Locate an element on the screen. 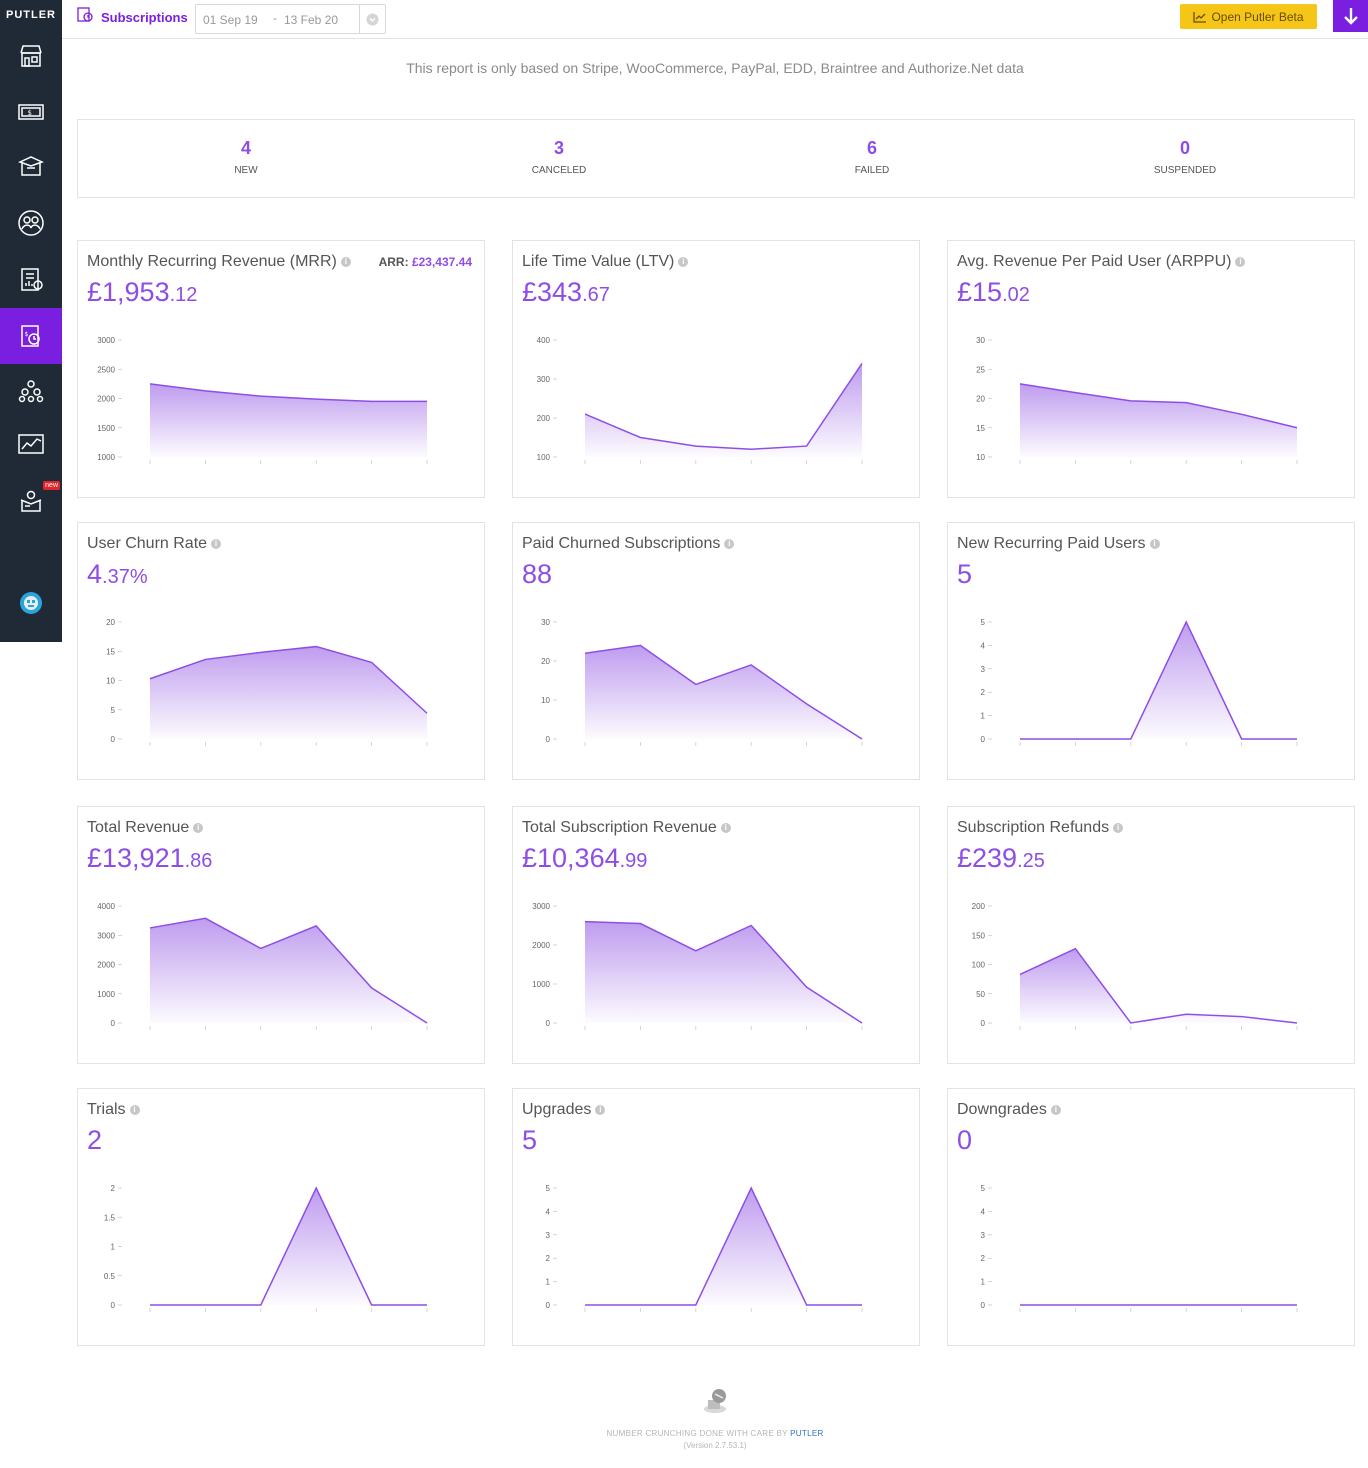 The image size is (1368, 1468). sidebar-item-apps: new is located at coordinates (31, 501).